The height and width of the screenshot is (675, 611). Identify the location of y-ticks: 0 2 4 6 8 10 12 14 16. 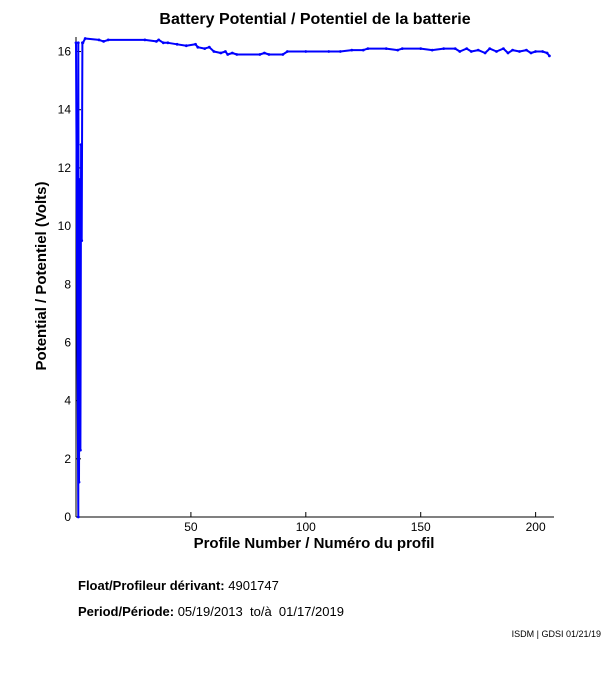
(69, 284).